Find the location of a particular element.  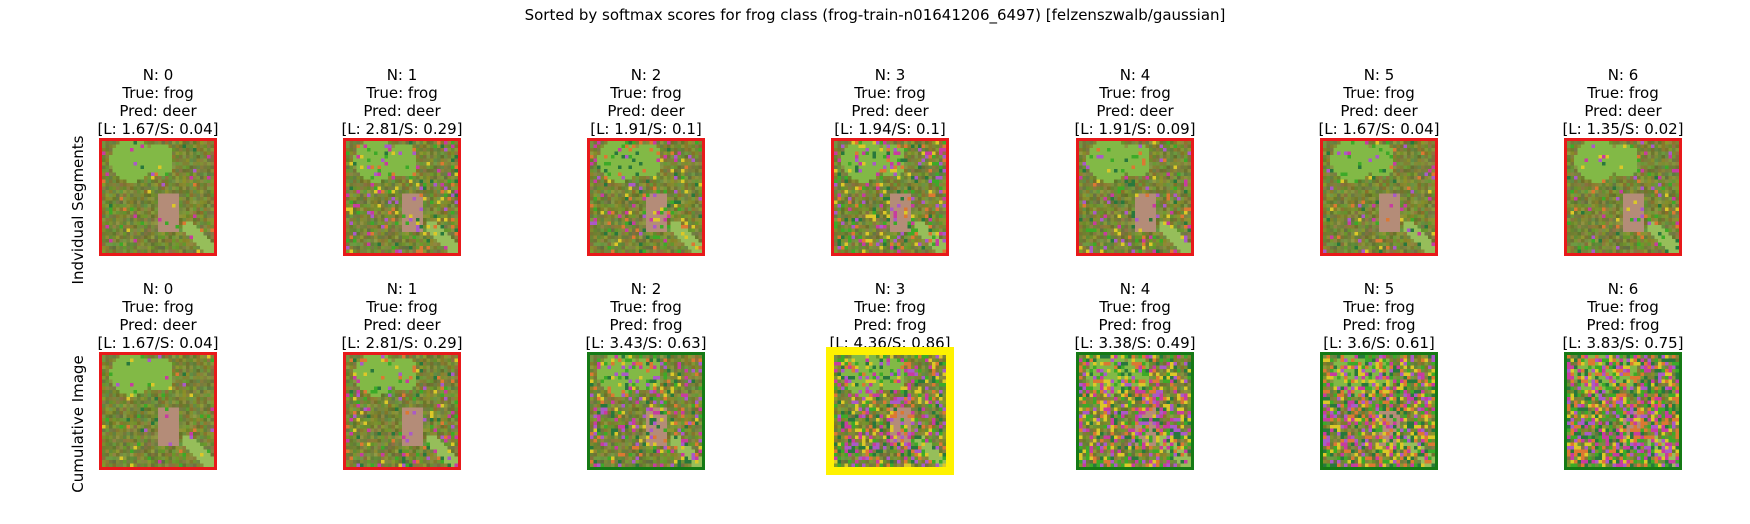

image-cell: N: 5 True: frog Pred: frog [L: 3.6/S: 0.61] is located at coordinates (1379, 375).